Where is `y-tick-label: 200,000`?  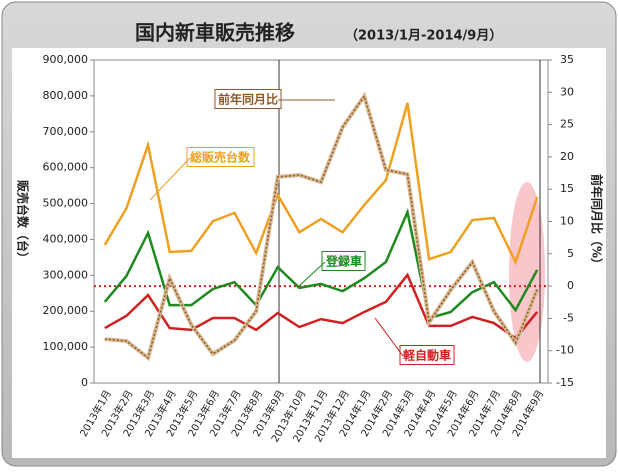 y-tick-label: 200,000 is located at coordinates (66, 310).